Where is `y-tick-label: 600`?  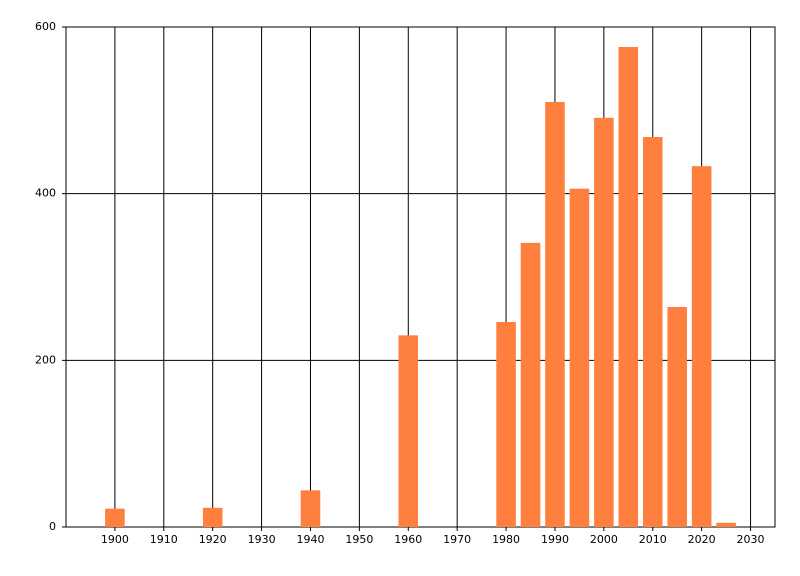
y-tick-label: 600 is located at coordinates (45, 26).